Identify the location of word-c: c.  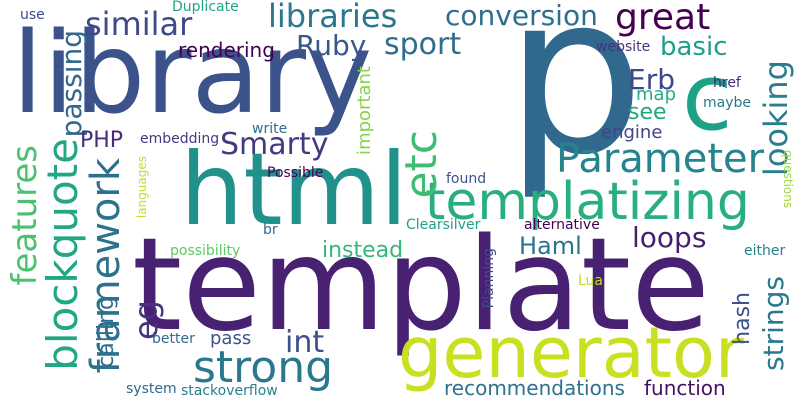
(707, 97).